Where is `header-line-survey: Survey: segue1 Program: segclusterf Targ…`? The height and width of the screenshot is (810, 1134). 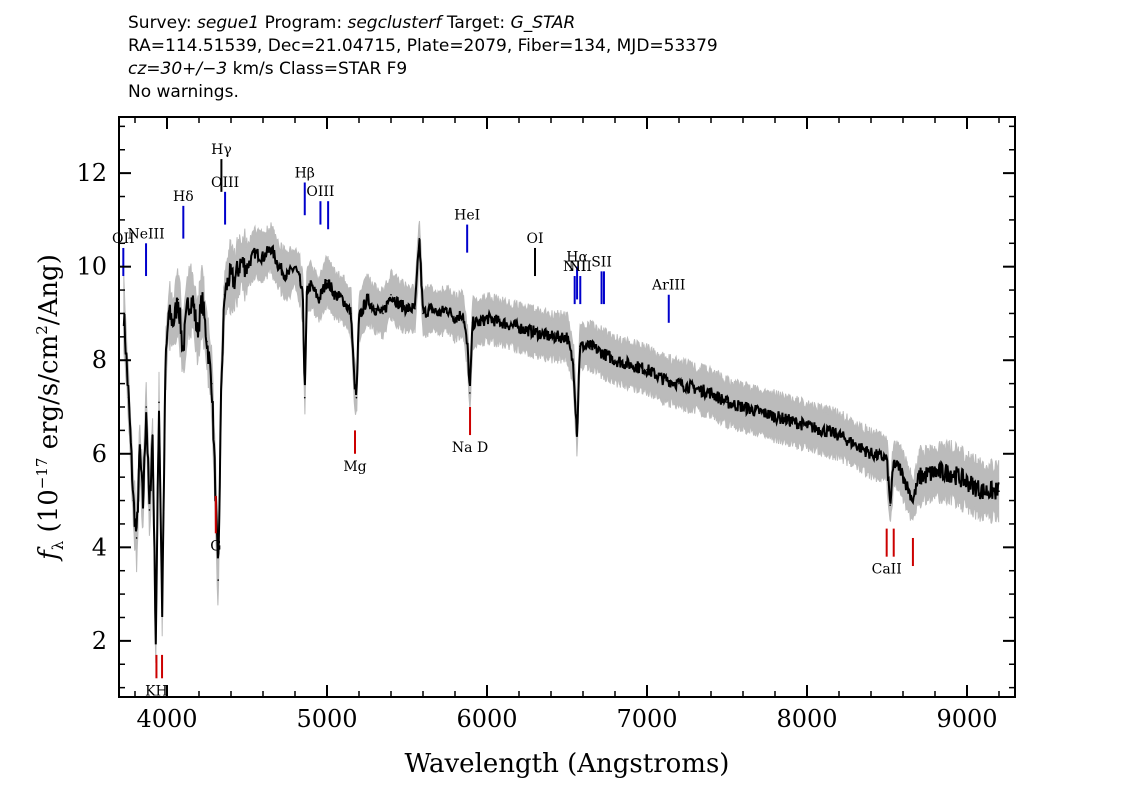
header-line-survey: Survey: segue1 Program: segclusterf Targ… is located at coordinates (423, 23).